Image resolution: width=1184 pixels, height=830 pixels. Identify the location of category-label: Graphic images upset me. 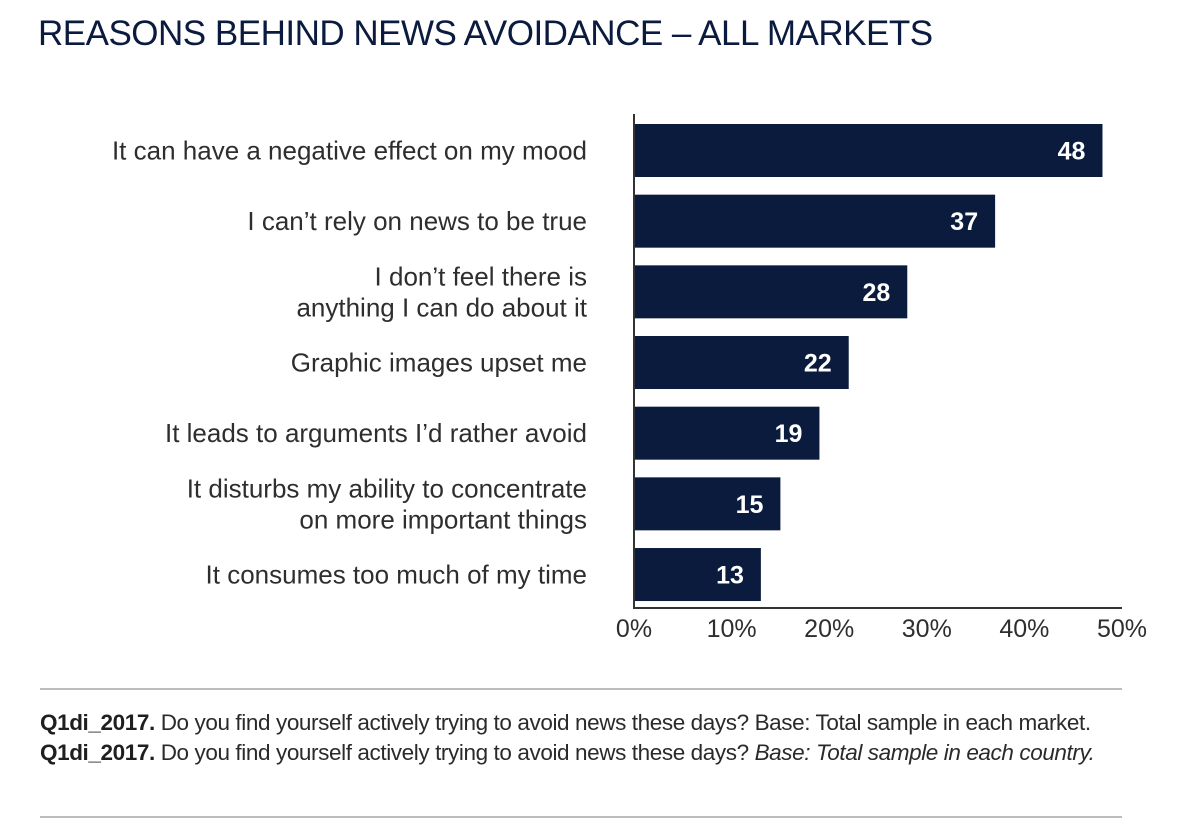
(439, 363).